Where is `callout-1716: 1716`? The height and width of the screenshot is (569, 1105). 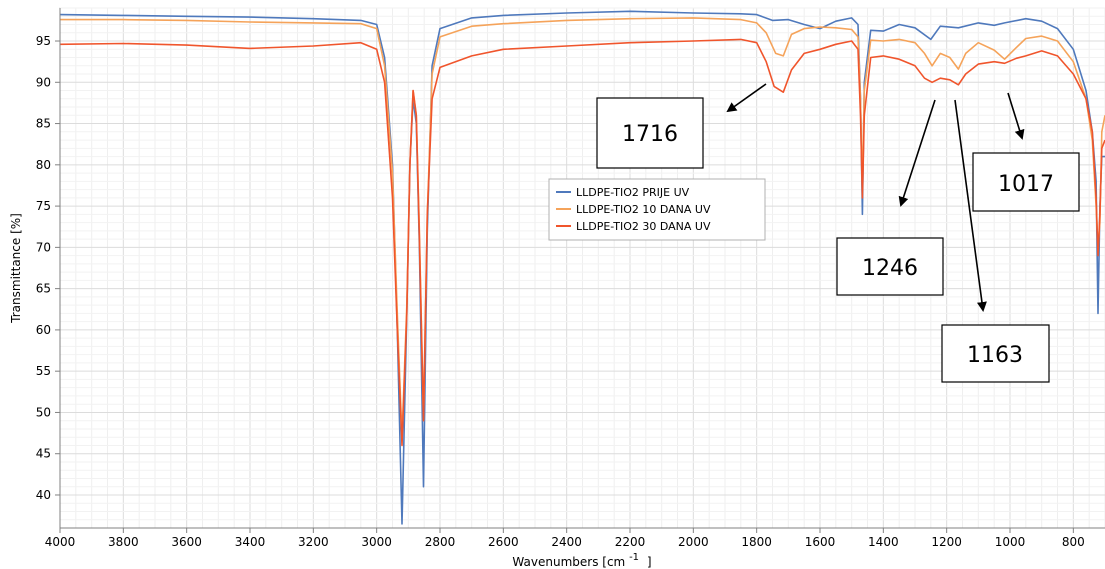
callout-1716: 1716 is located at coordinates (650, 133).